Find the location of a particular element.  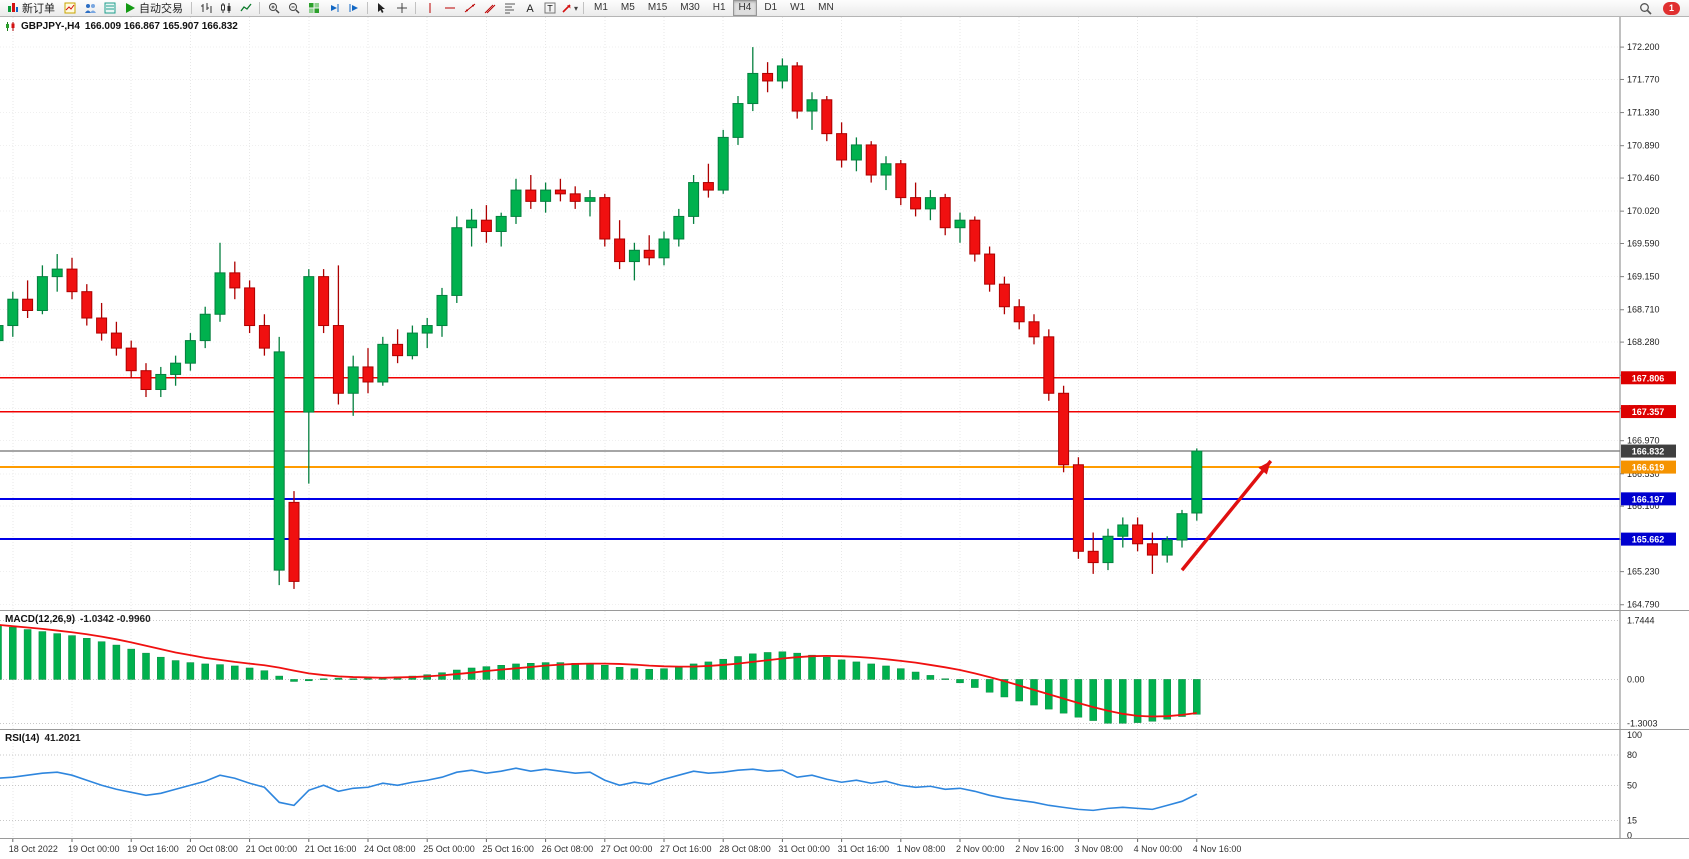

svg-text: 170.460 is located at coordinates (1643, 178).